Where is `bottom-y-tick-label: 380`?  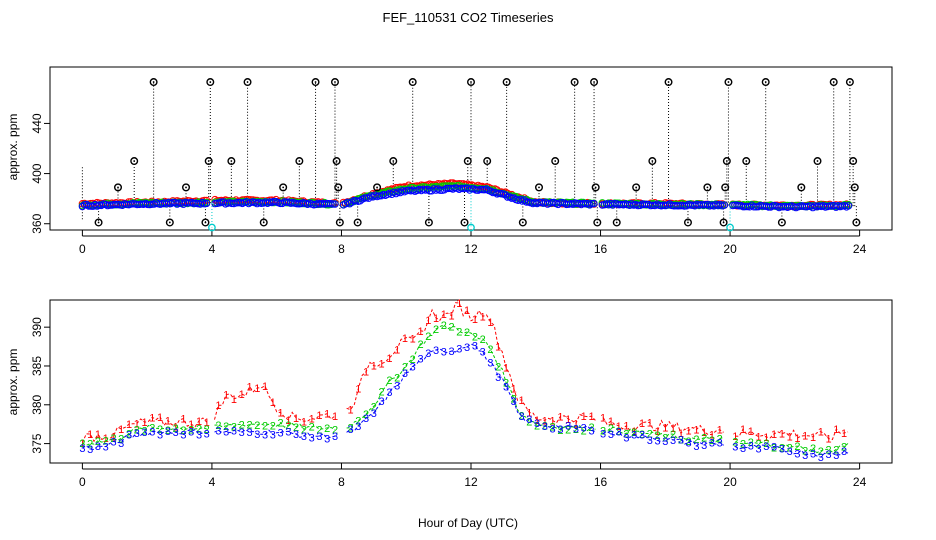 bottom-y-tick-label: 380 is located at coordinates (37, 404).